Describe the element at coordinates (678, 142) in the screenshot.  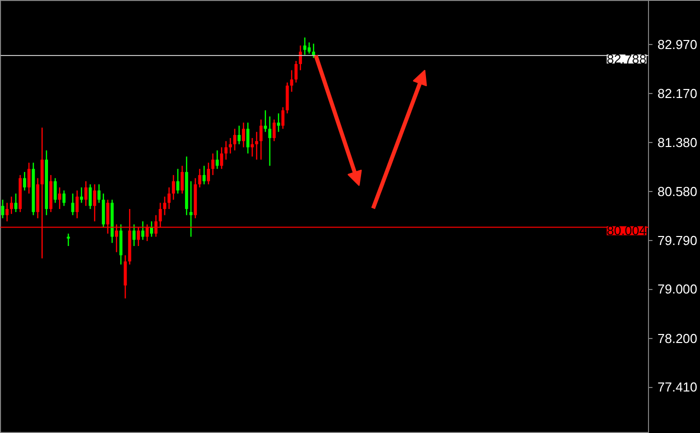
I see `y-tick-label: 81.380` at that location.